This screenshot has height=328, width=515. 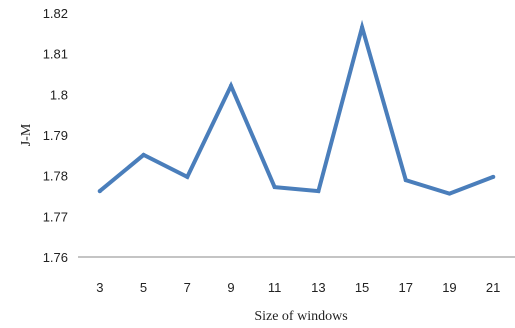 I want to click on y-tick-label: 1.78, so click(x=55, y=176).